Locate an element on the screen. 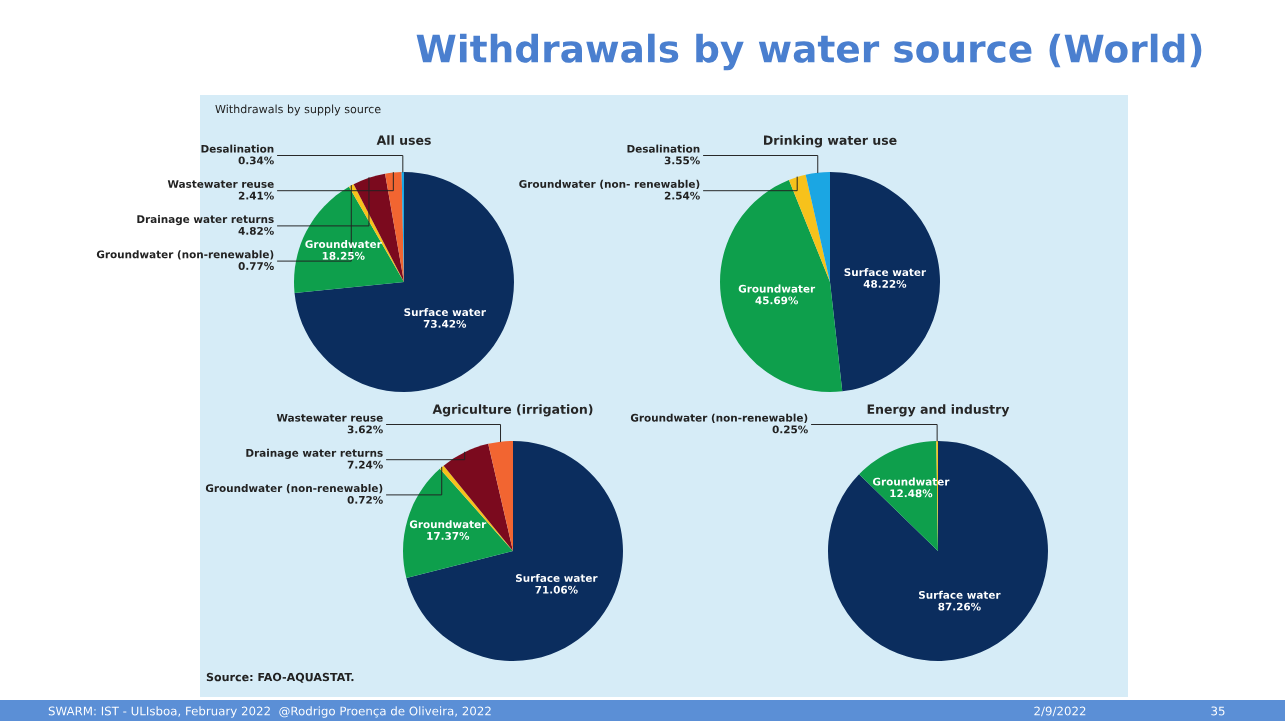 The height and width of the screenshot is (721, 1285). data-label: 3.62% is located at coordinates (365, 429).